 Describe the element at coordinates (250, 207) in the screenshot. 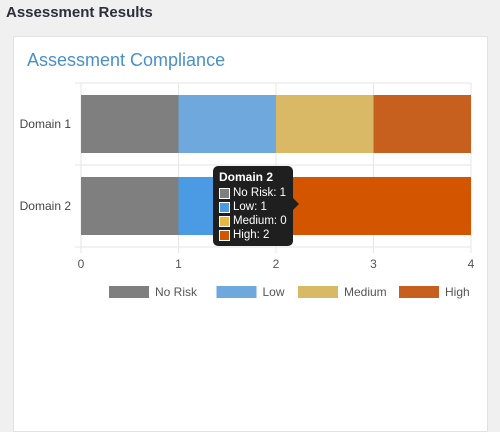

I see `tooltip-row-label: Low: 1` at that location.